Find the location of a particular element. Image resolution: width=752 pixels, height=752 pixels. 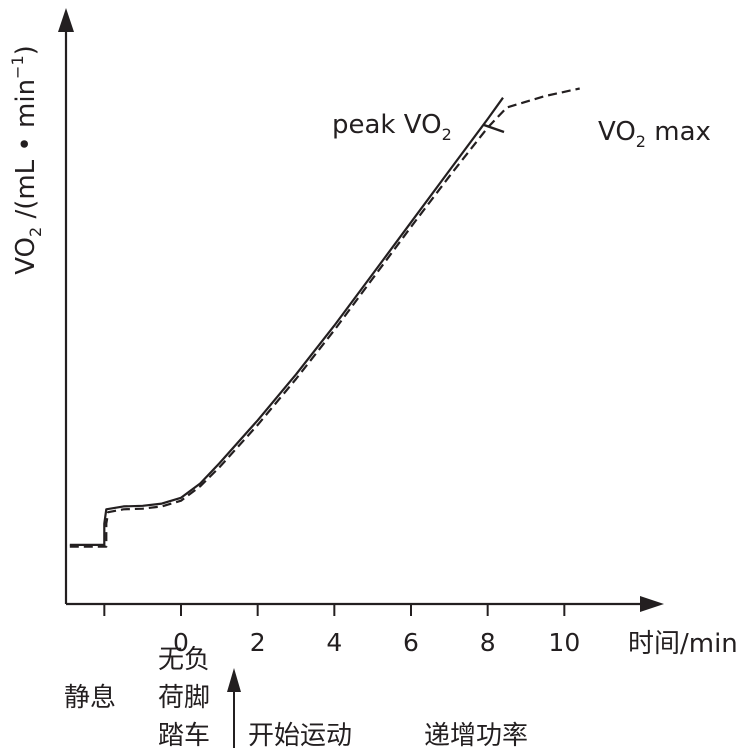

peak-vo2-label: peak VO2 is located at coordinates (392, 127).